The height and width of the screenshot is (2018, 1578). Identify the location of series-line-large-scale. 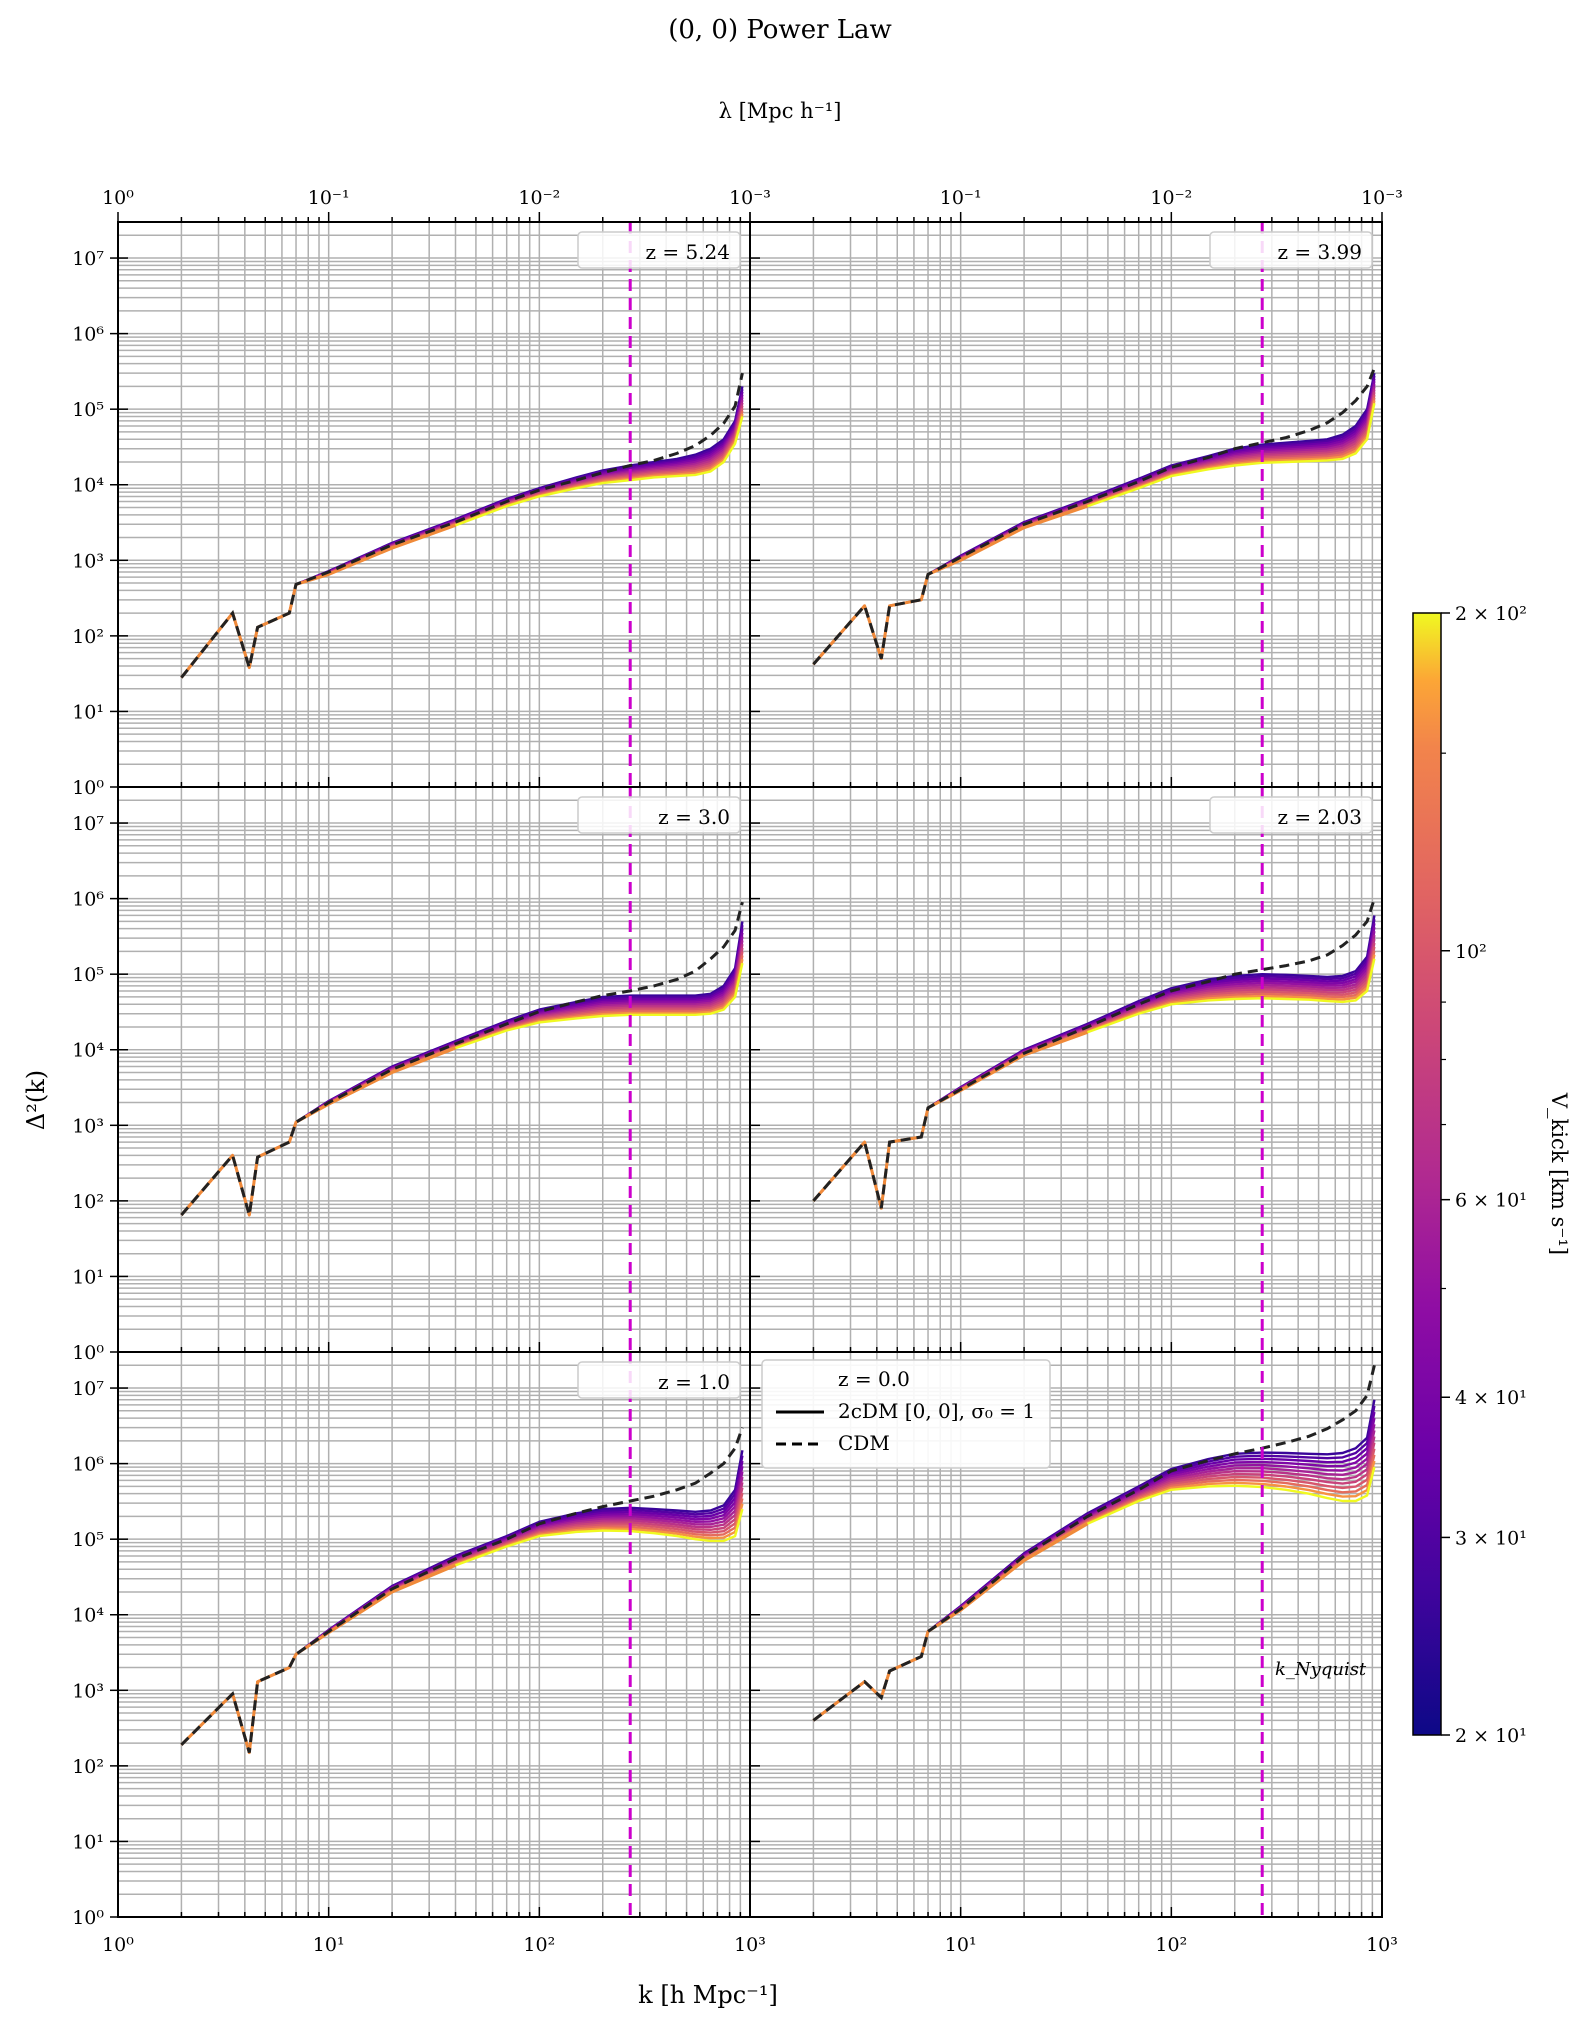
(318, 1659).